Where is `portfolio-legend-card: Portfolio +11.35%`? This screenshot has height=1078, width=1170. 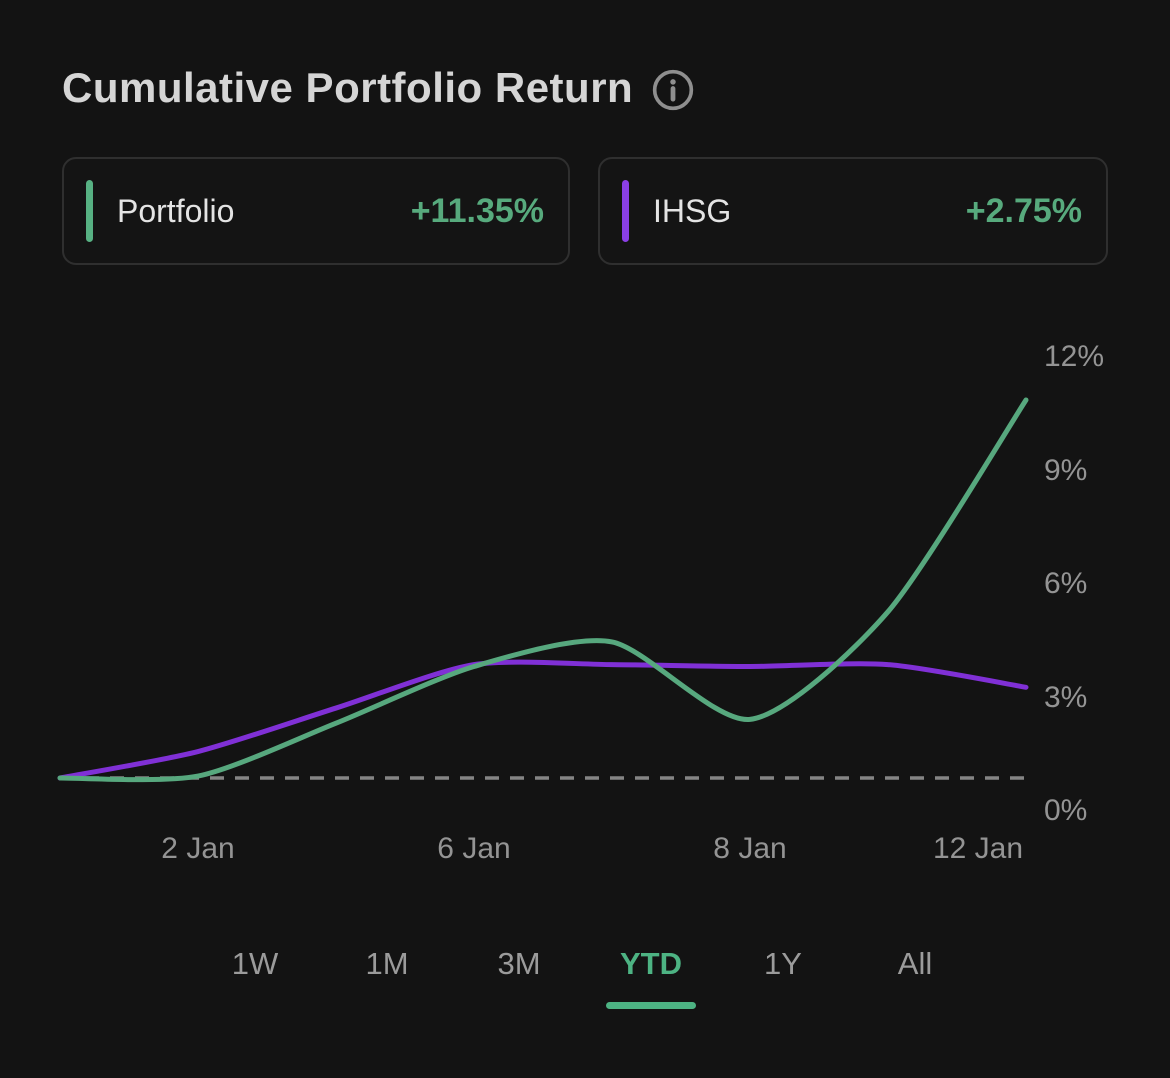 portfolio-legend-card: Portfolio +11.35% is located at coordinates (316, 211).